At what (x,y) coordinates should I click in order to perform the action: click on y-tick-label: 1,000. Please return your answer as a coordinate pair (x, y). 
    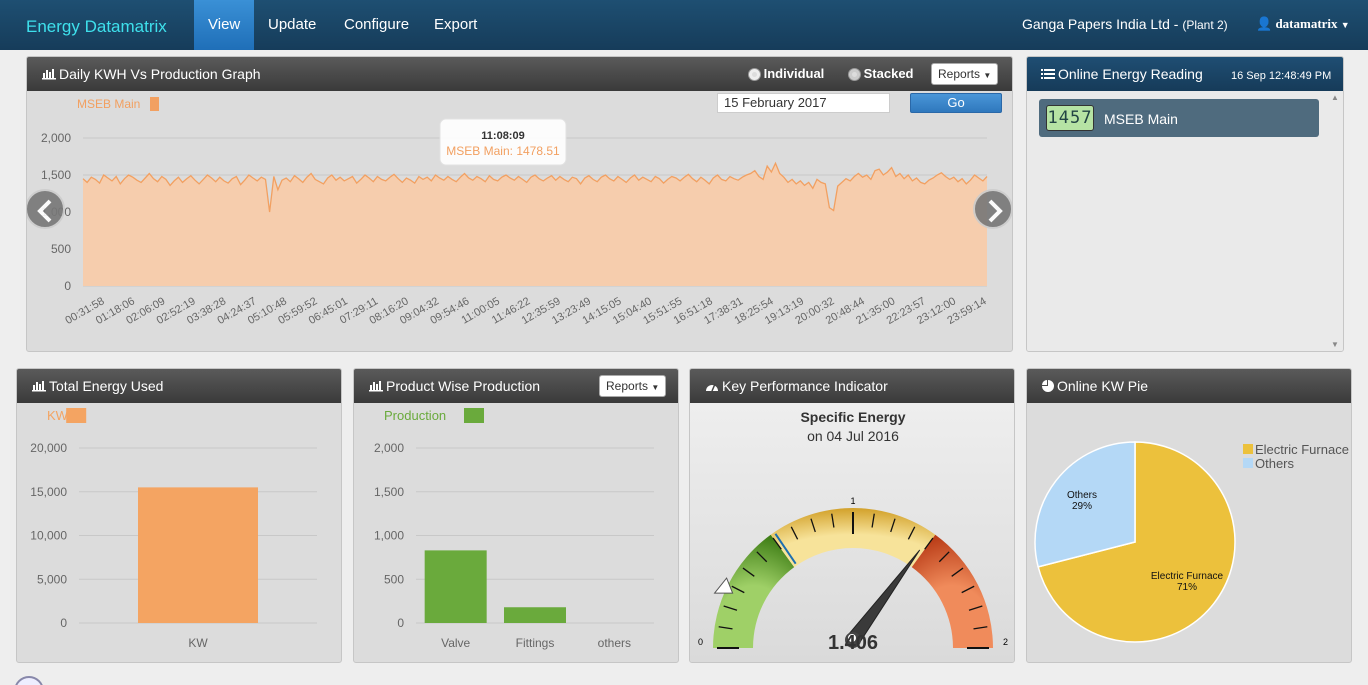
    Looking at the image, I should click on (389, 536).